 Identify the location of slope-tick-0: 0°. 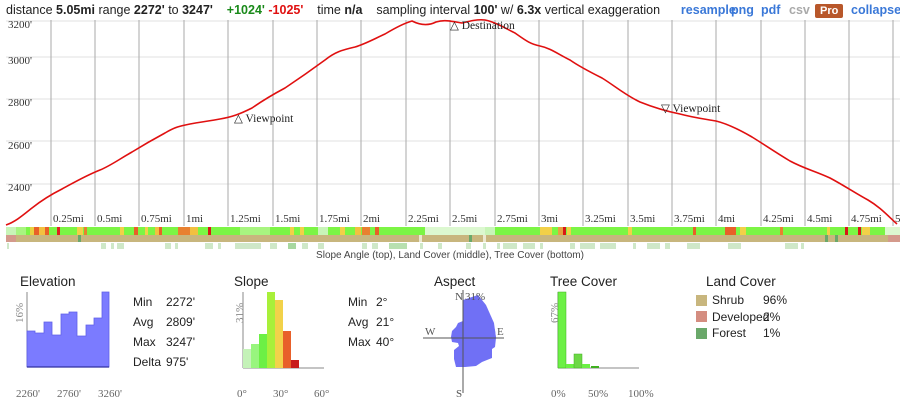
(242, 394).